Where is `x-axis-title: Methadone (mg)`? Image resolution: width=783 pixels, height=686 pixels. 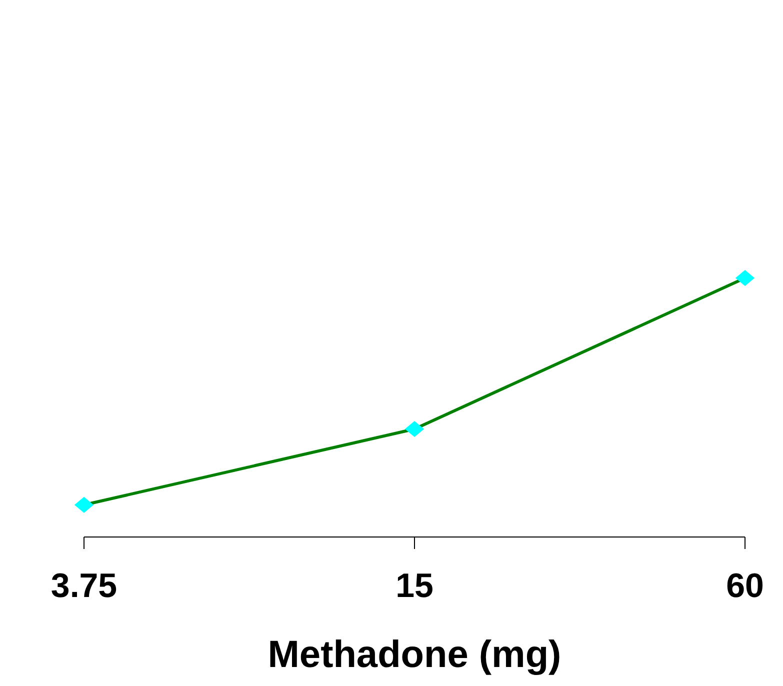
x-axis-title: Methadone (mg) is located at coordinates (415, 655).